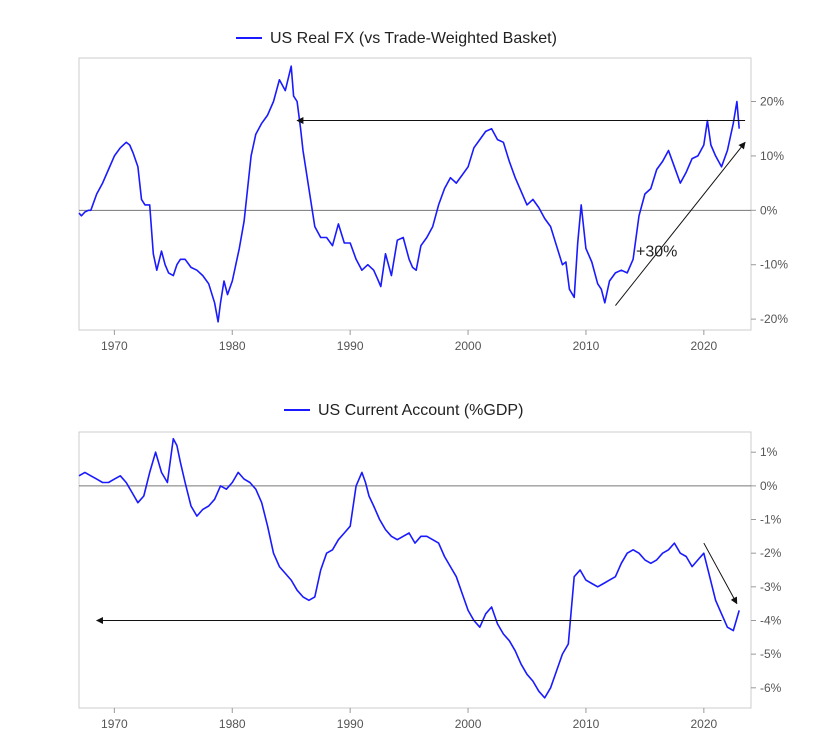  I want to click on fx-y-tick-label: -20%, so click(774, 319).